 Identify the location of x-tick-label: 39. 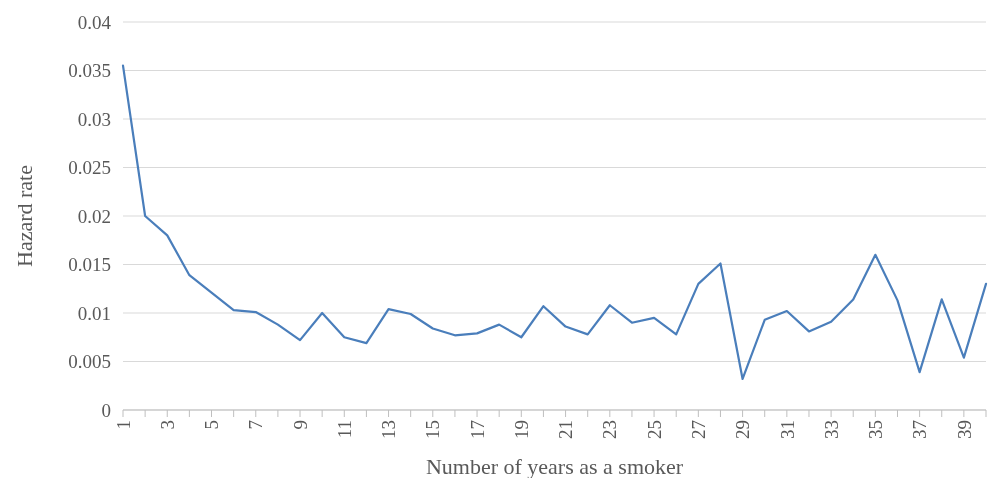
(964, 429).